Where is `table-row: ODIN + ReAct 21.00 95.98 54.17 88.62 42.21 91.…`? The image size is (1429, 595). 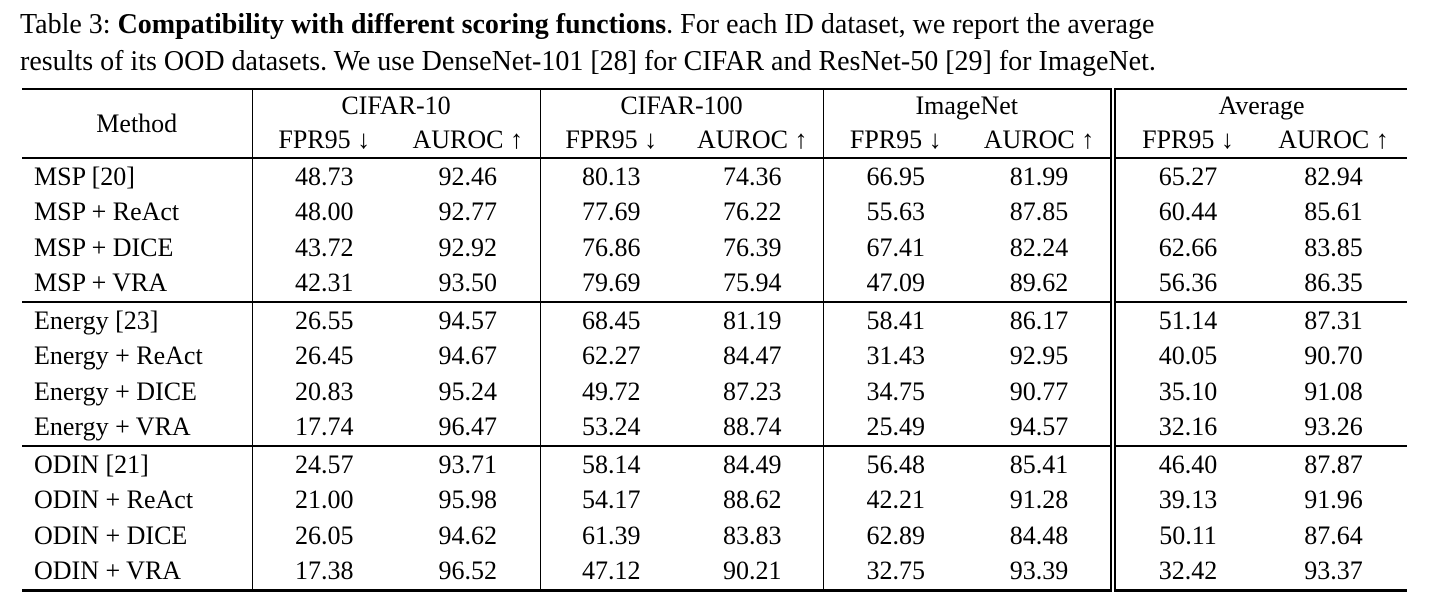
table-row: ODIN + ReAct 21.00 95.98 54.17 88.62 42.21 91.… is located at coordinates (714, 500).